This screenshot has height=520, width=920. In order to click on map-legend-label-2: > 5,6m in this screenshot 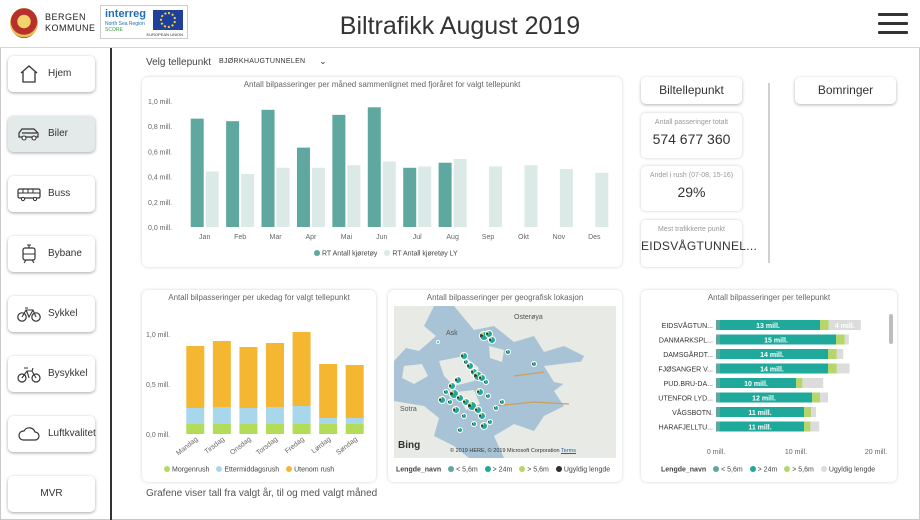, I will do `click(538, 470)`.